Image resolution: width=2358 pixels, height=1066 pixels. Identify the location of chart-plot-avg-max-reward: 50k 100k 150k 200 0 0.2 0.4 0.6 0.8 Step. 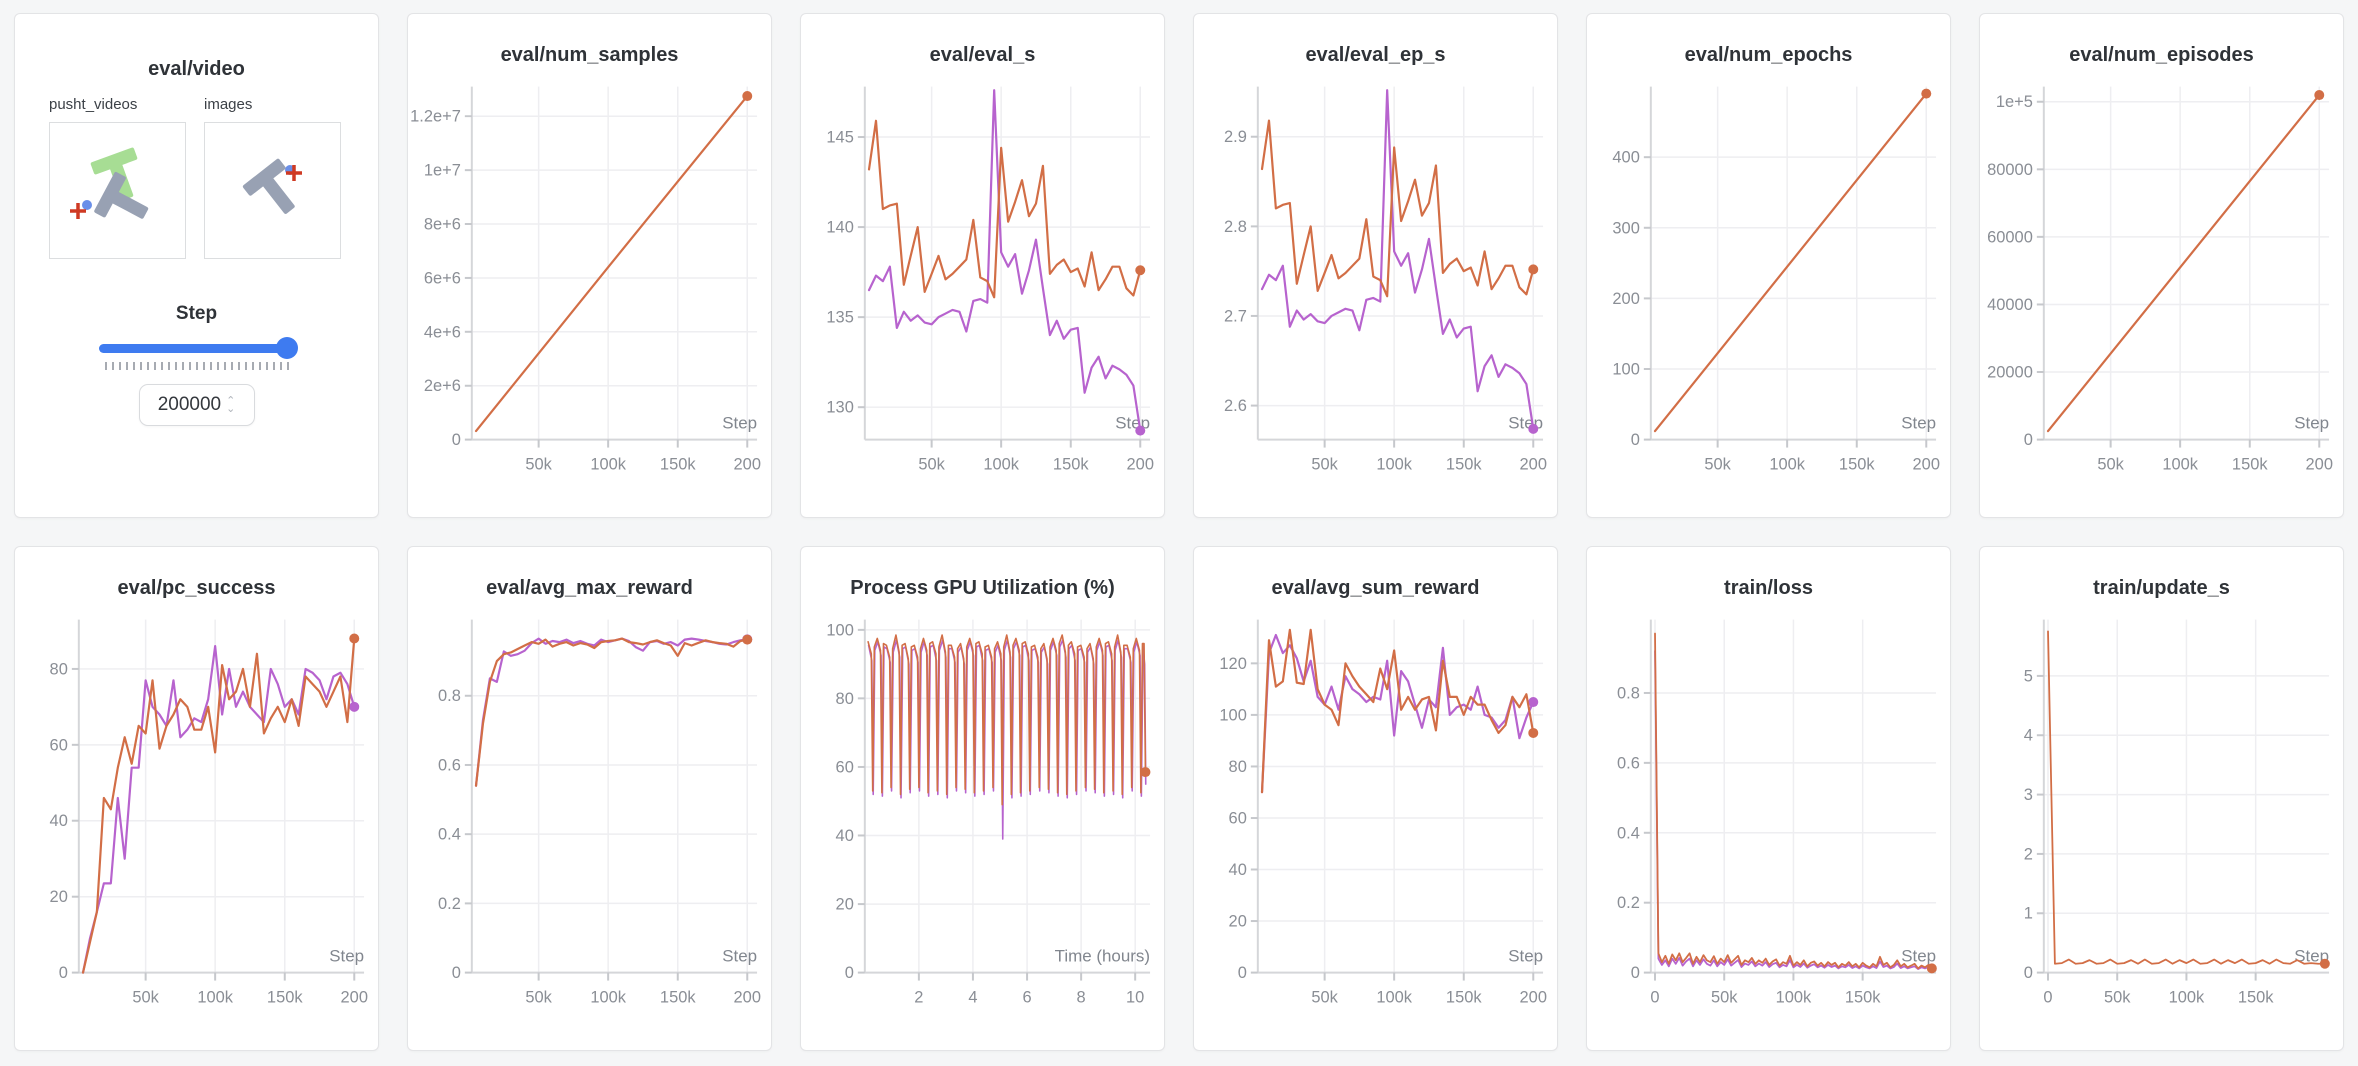
(589, 827).